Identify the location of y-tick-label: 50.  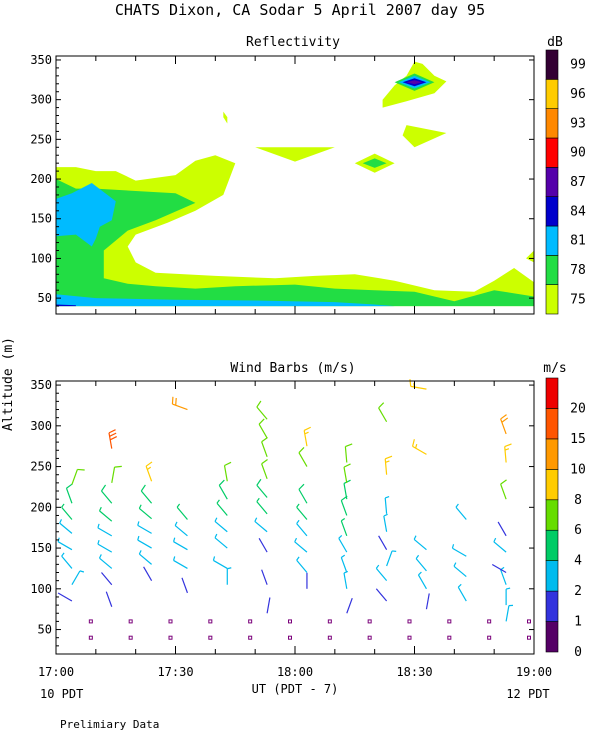
(45, 298).